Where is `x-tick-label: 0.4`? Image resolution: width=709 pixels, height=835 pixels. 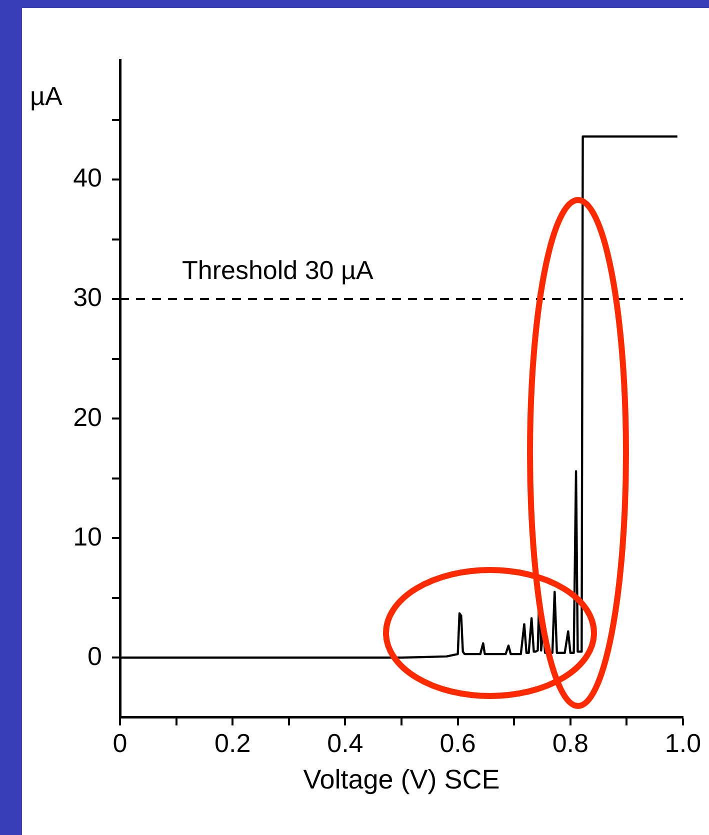
x-tick-label: 0.4 is located at coordinates (345, 743).